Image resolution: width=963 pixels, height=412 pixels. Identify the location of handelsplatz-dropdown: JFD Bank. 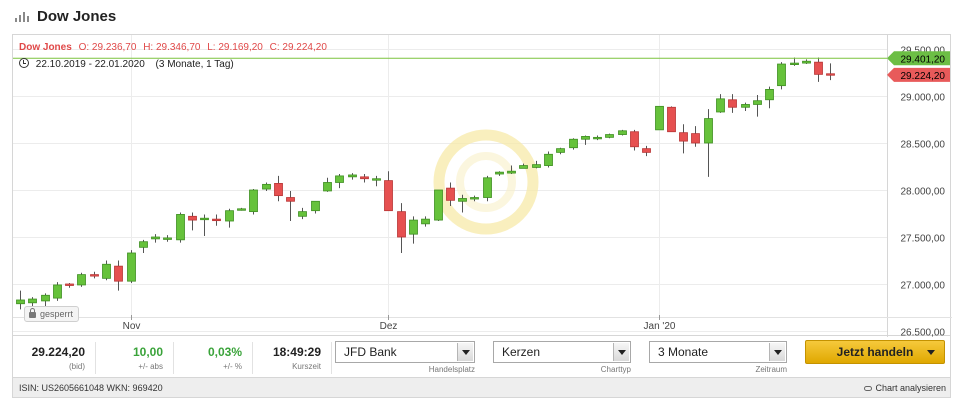
(405, 352).